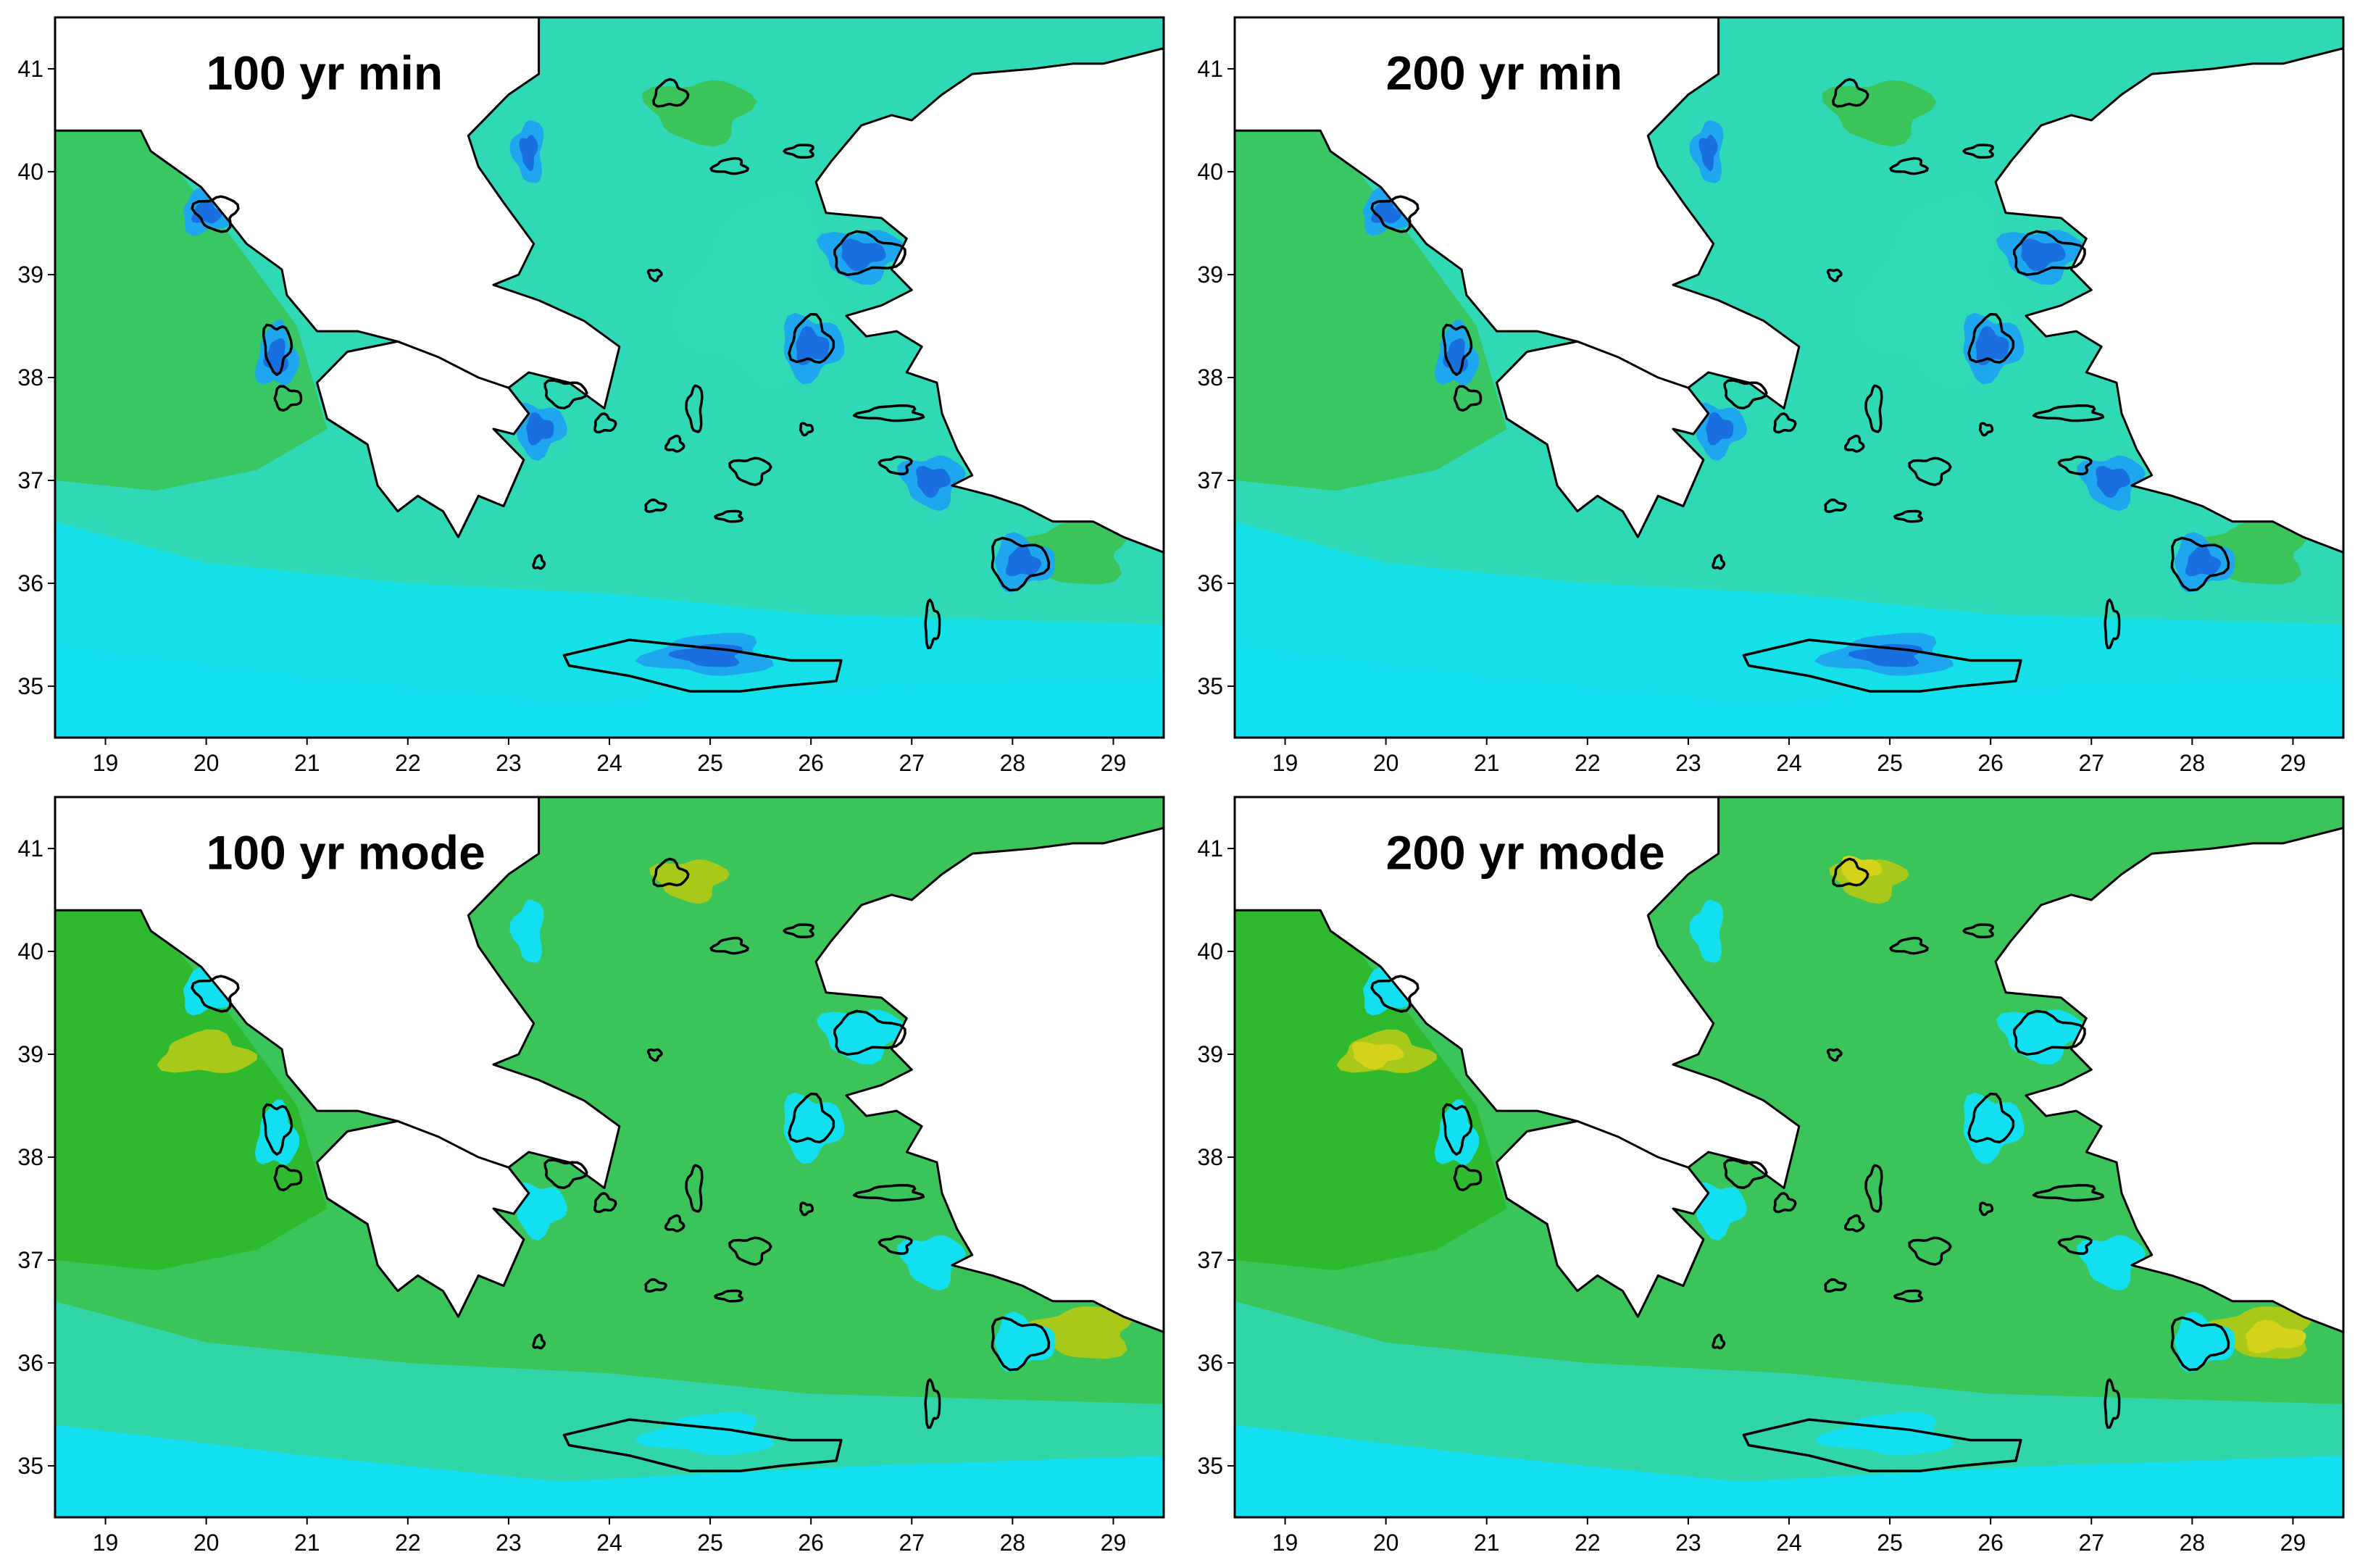 This screenshot has height=1568, width=2368. I want to click on x-tick-label: 20, so click(206, 1543).